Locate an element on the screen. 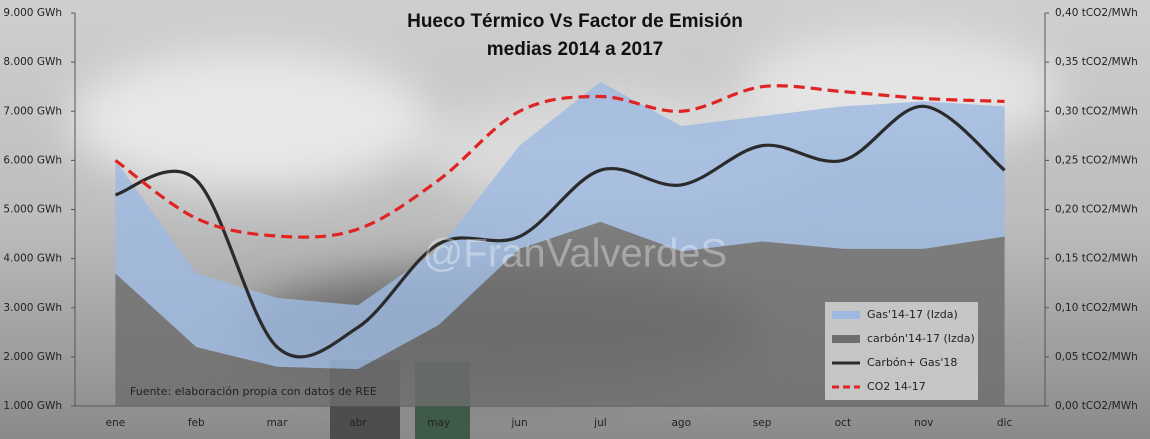  y2-tick-label: 0,05 tCO2/MWh is located at coordinates (1096, 357).